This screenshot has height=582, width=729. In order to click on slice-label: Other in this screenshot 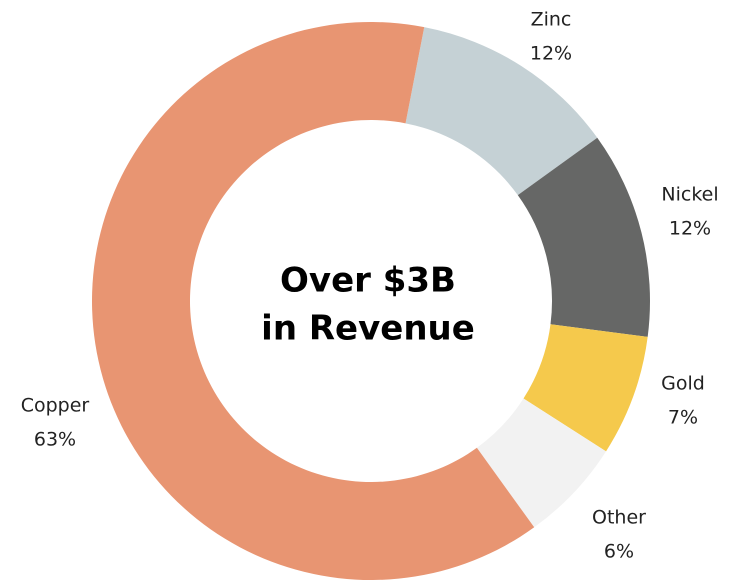, I will do `click(619, 518)`.